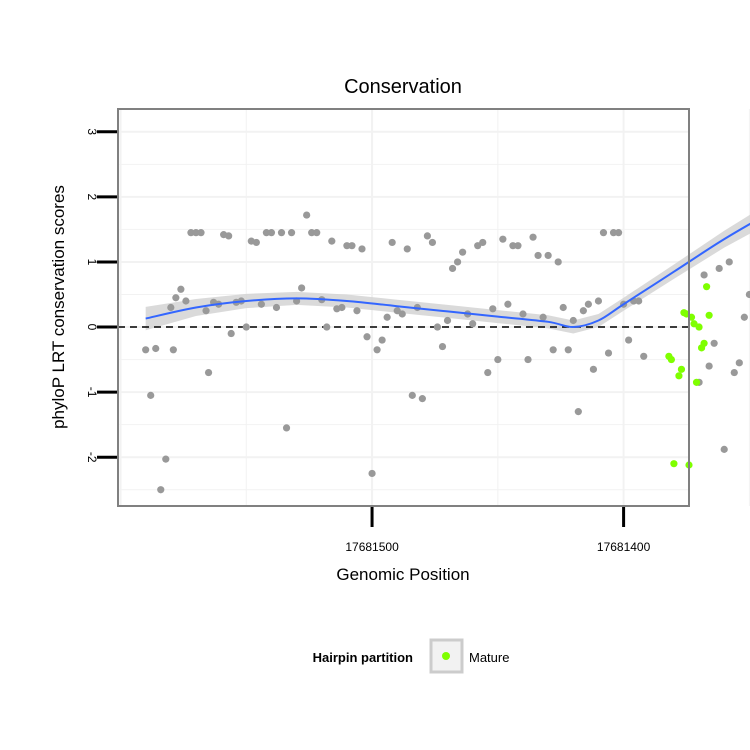 This screenshot has width=750, height=750. Describe the element at coordinates (92, 197) in the screenshot. I see `y-tick-label: 2` at that location.